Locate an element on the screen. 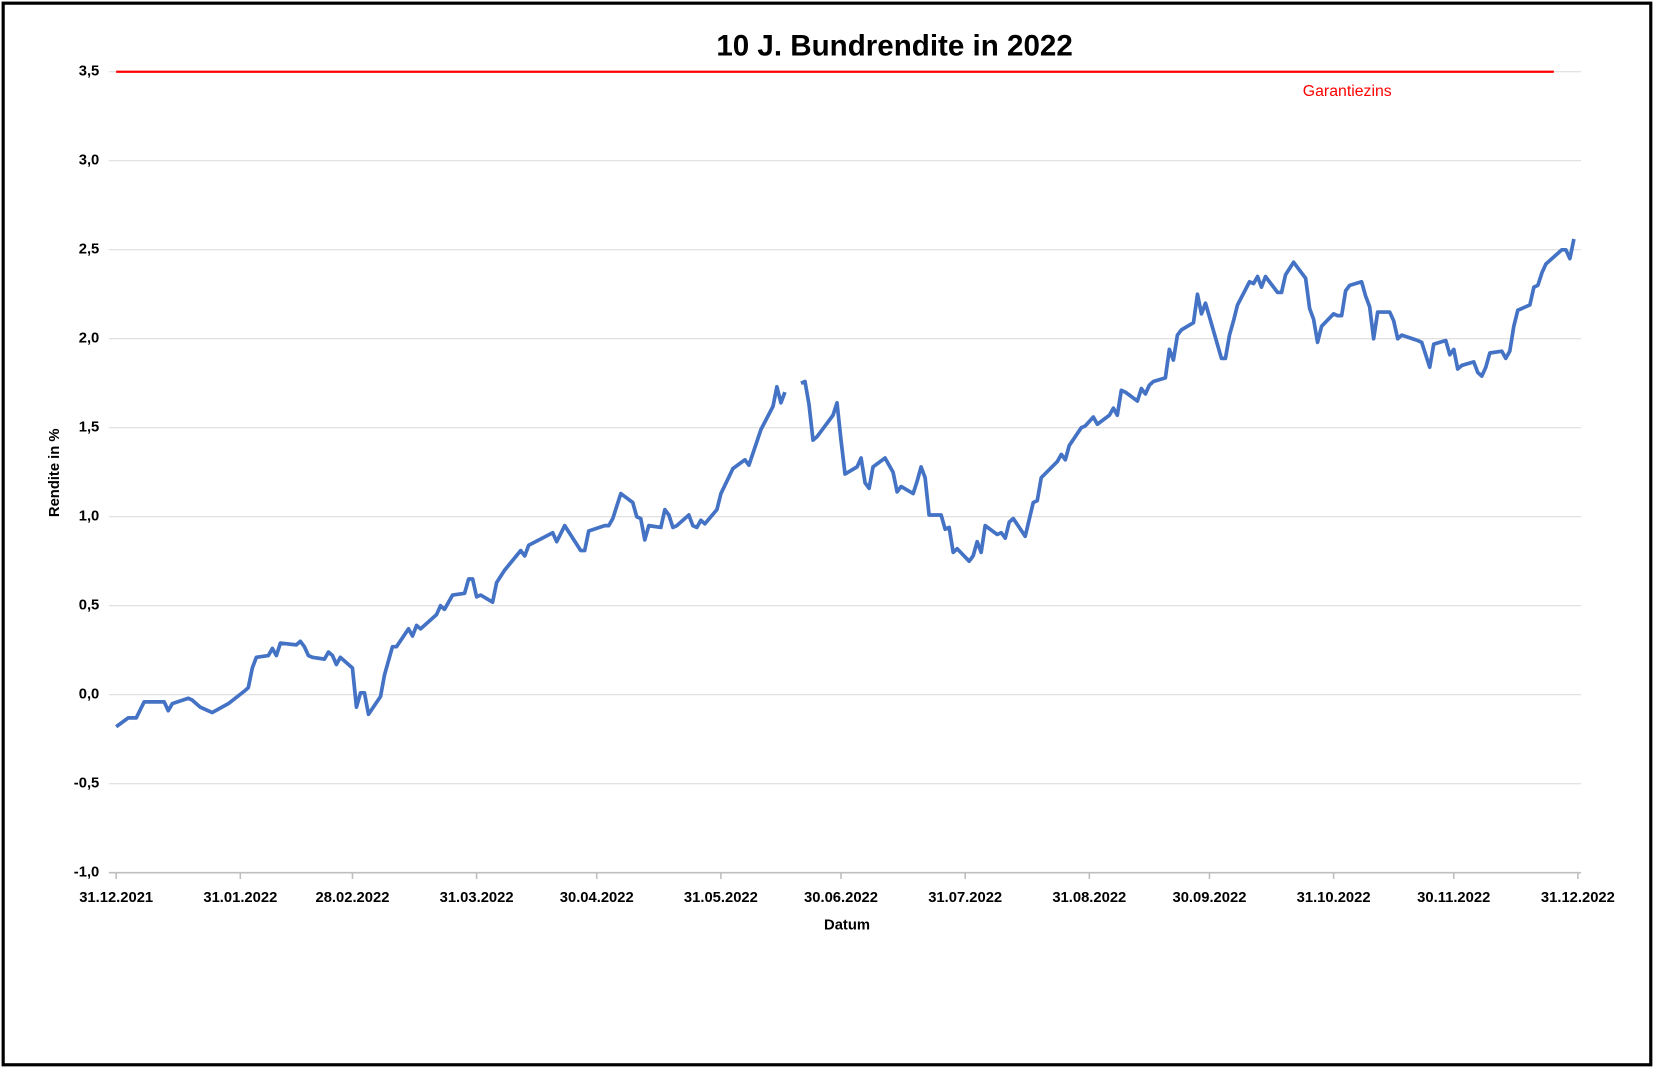 The height and width of the screenshot is (1069, 1655). chart-title: 10 J. Bundrendite in 2022 is located at coordinates (894, 45).